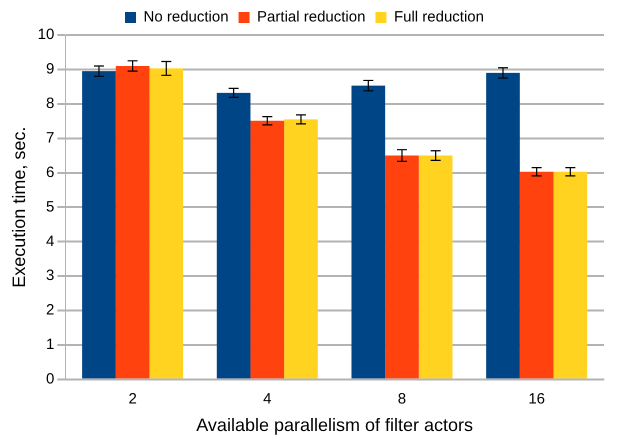 The image size is (619, 446). I want to click on y-tick-label: 2, so click(50, 310).